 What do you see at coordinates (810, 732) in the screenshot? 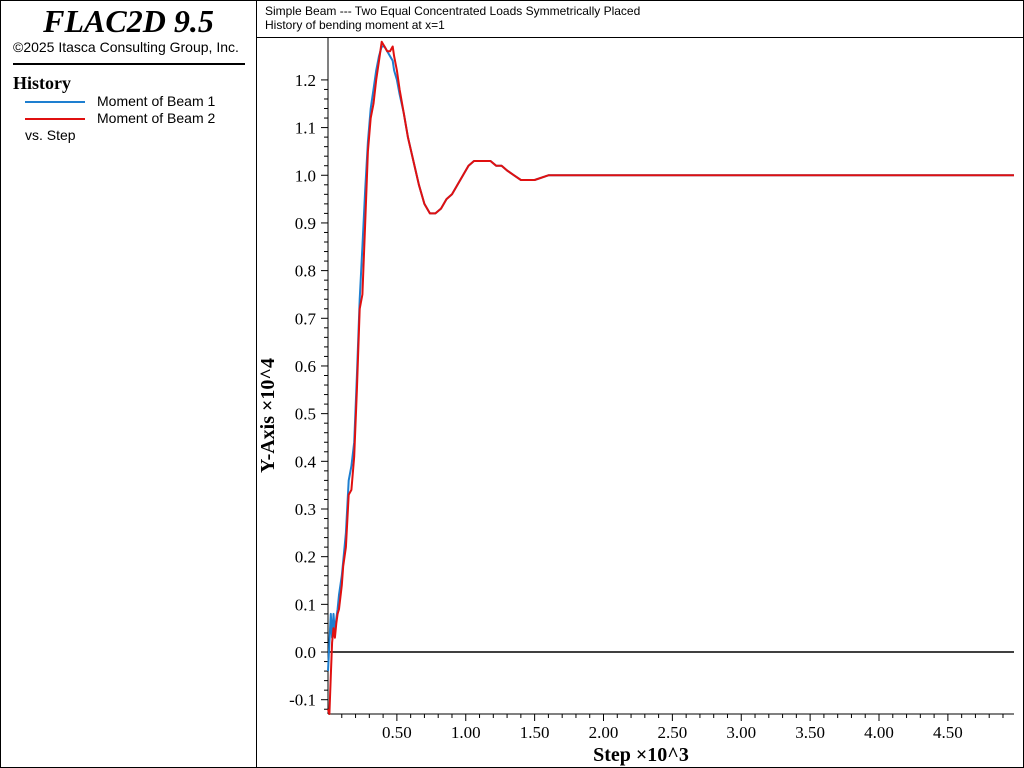
I see `x-tick-label-6: 3.50` at bounding box center [810, 732].